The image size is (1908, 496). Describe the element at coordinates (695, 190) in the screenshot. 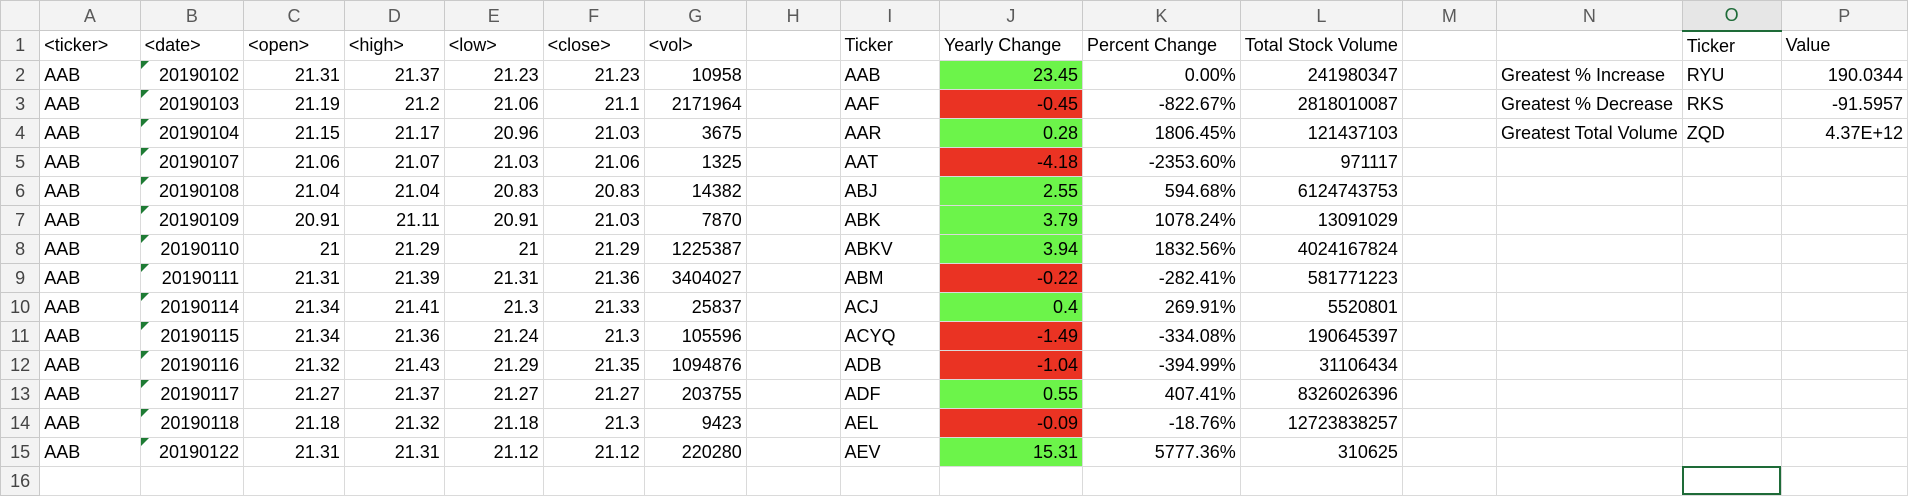

I see `cell-g6: 14382` at that location.